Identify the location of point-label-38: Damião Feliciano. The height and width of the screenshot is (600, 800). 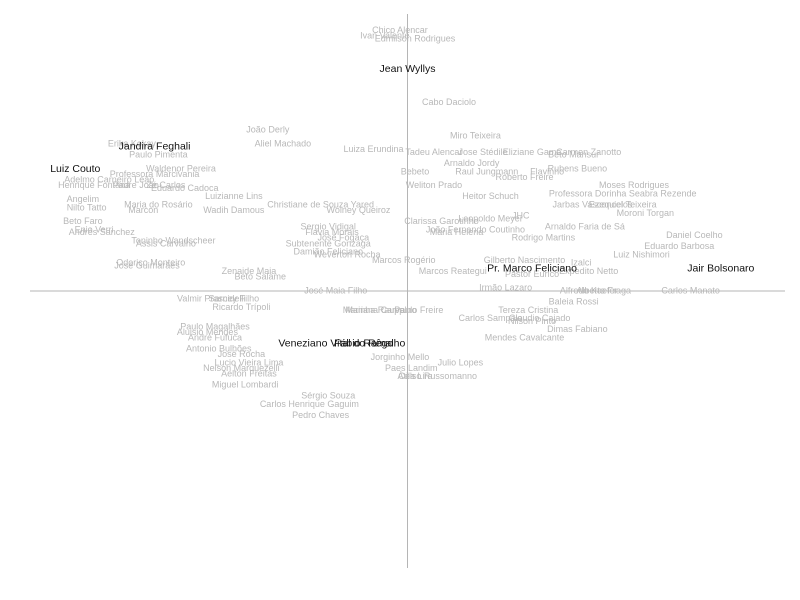
(328, 252).